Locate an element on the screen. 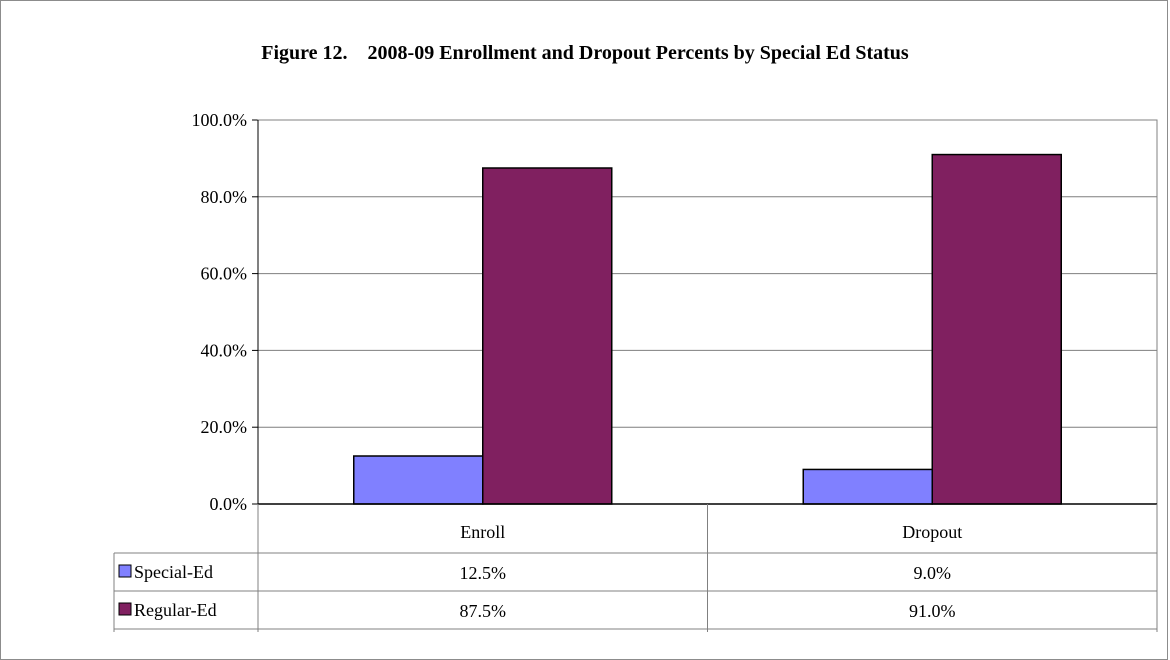 Image resolution: width=1170 pixels, height=660 pixels. data-label: 12.5% is located at coordinates (483, 573).